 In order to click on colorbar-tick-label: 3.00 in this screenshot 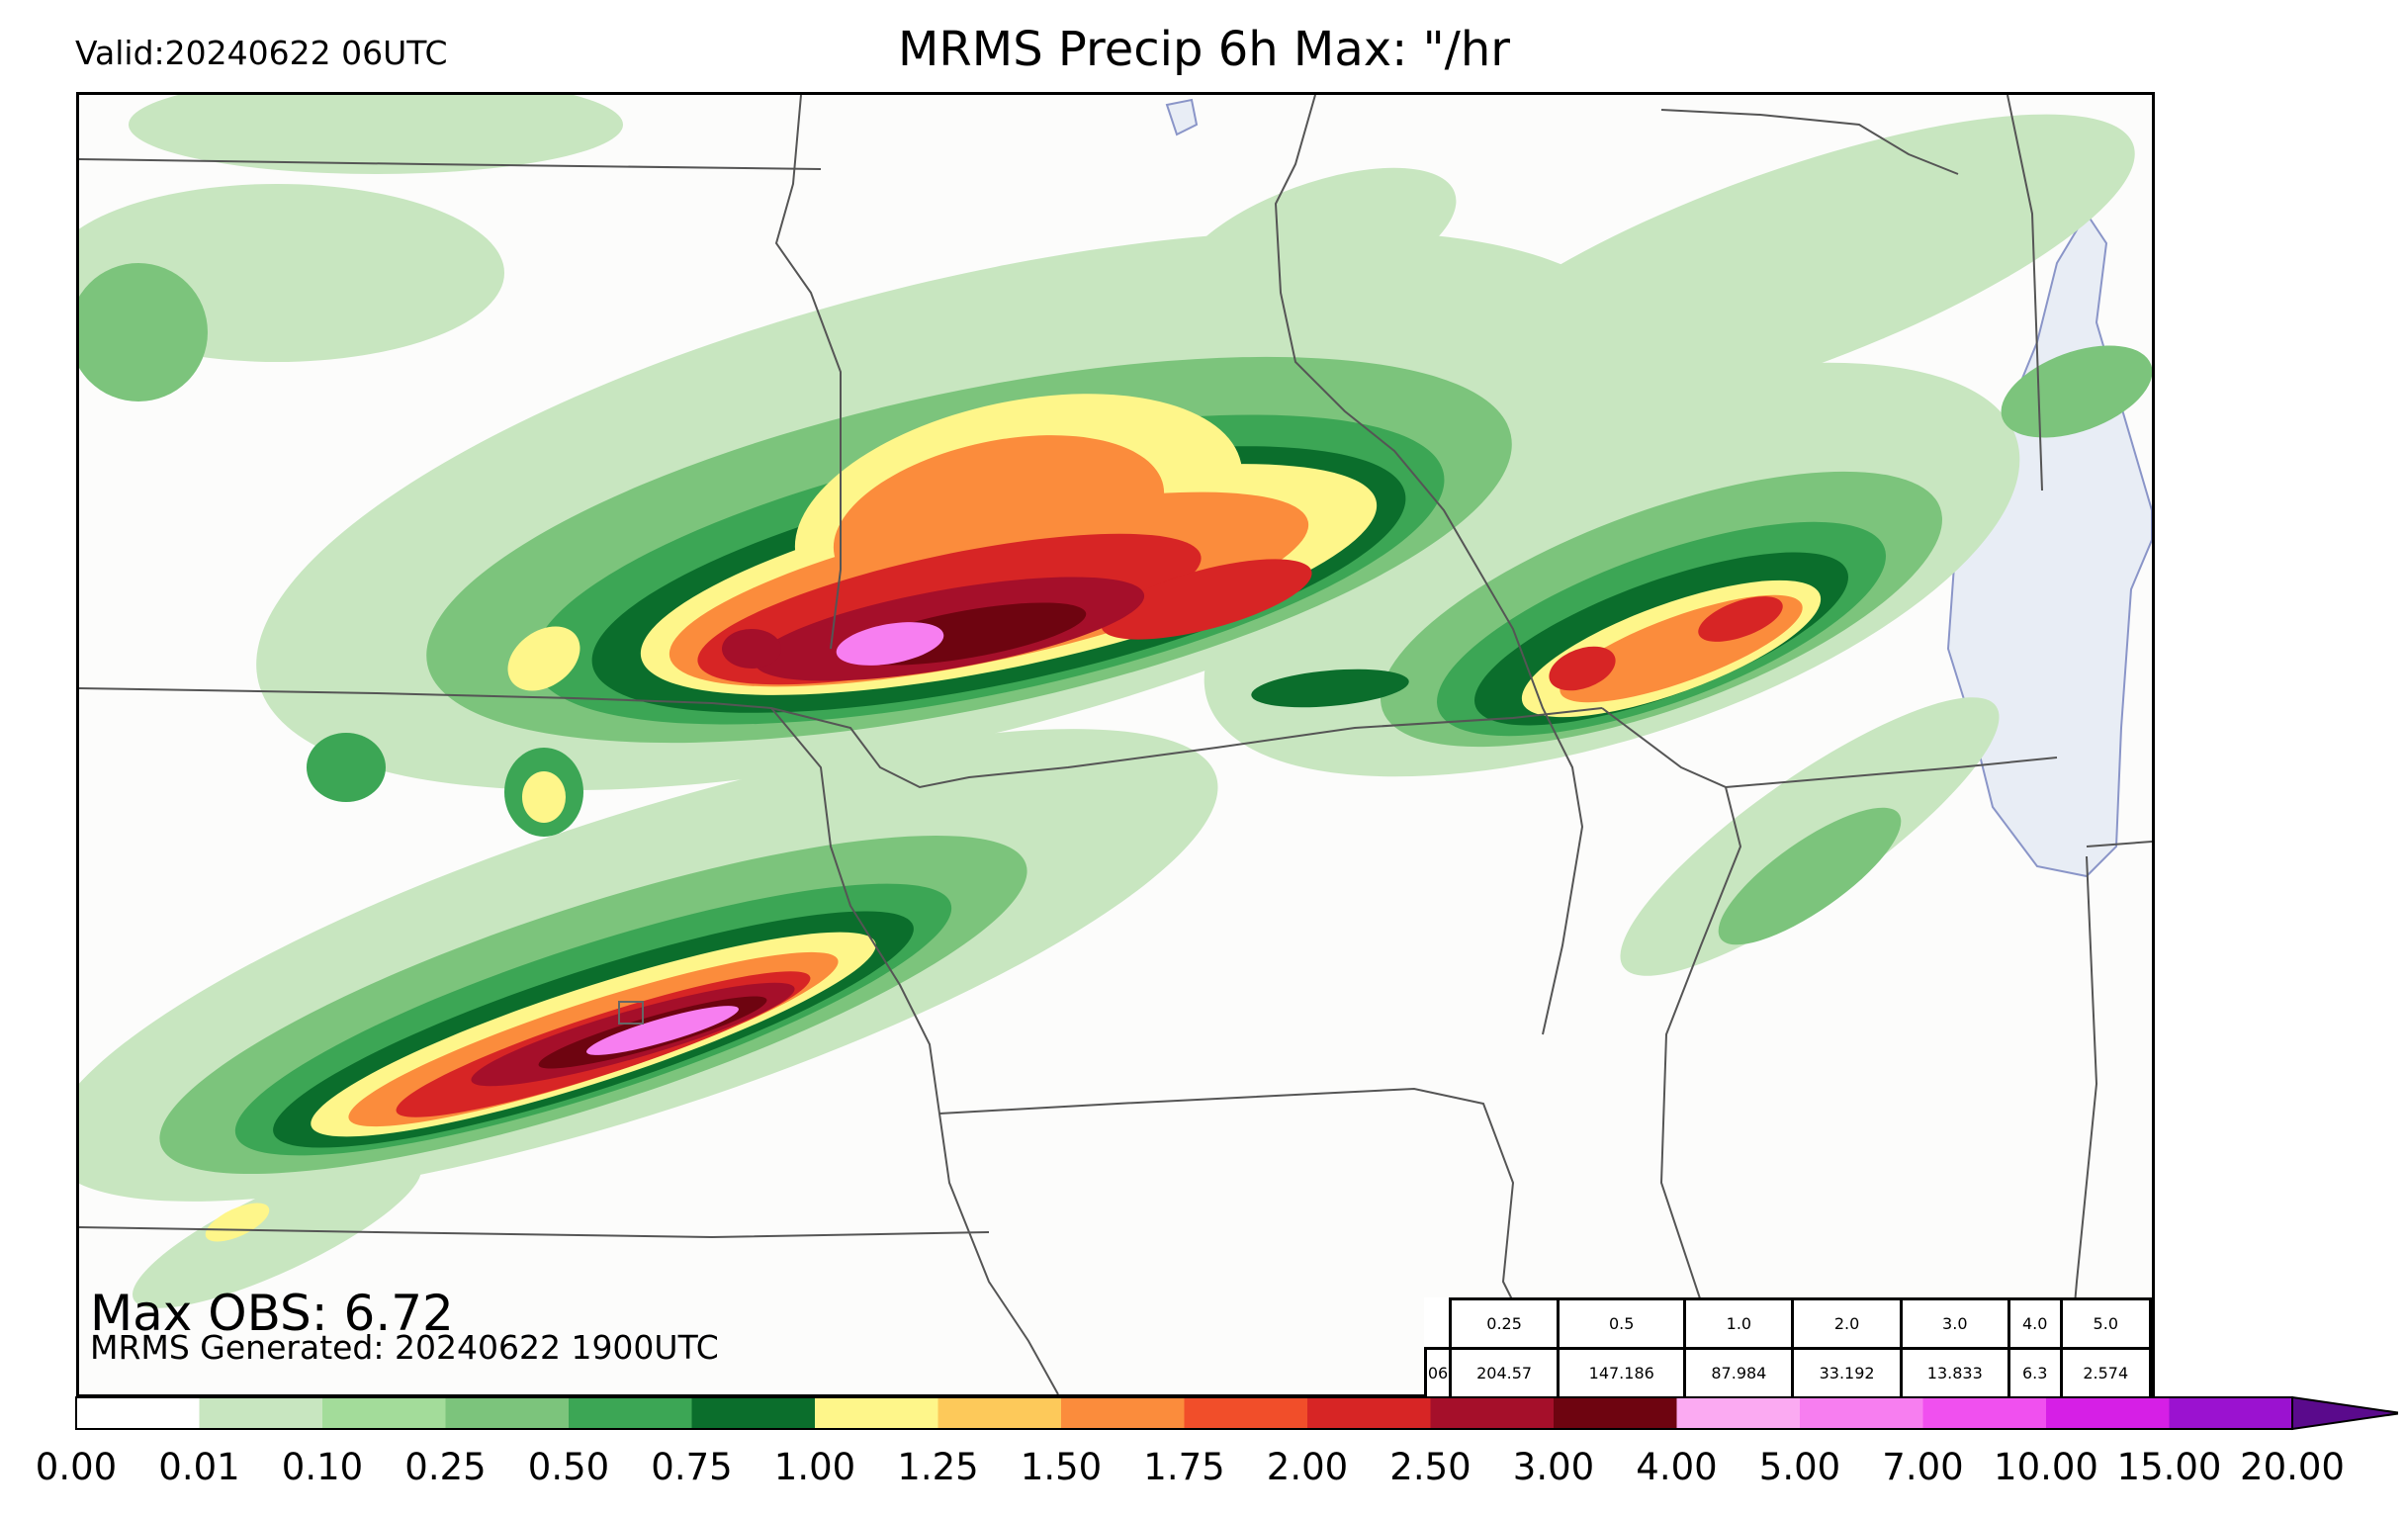, I will do `click(1553, 1467)`.